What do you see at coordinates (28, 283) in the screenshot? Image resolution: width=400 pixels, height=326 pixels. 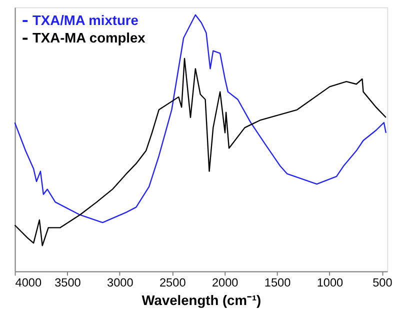 I see `x-tick-label: 4000` at bounding box center [28, 283].